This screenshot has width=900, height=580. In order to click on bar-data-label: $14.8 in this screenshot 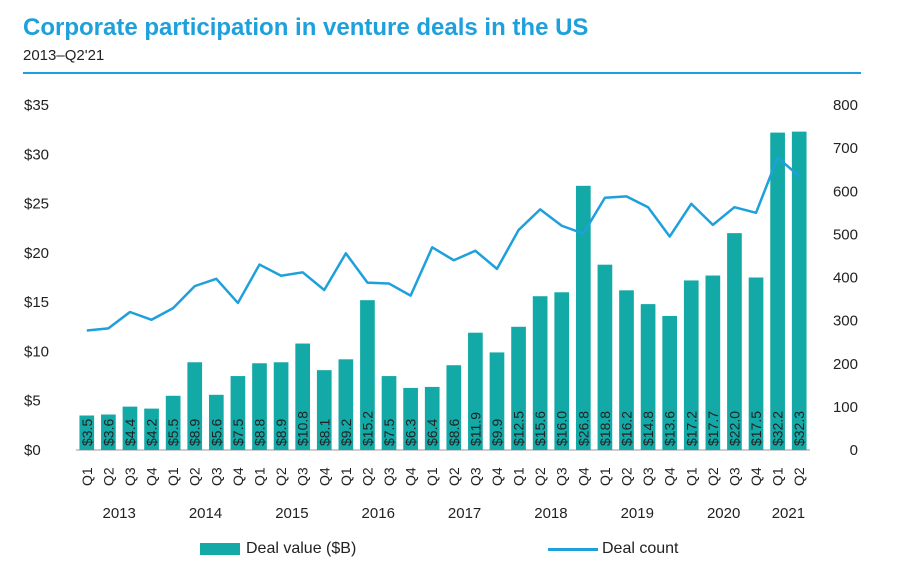, I will do `click(648, 428)`.